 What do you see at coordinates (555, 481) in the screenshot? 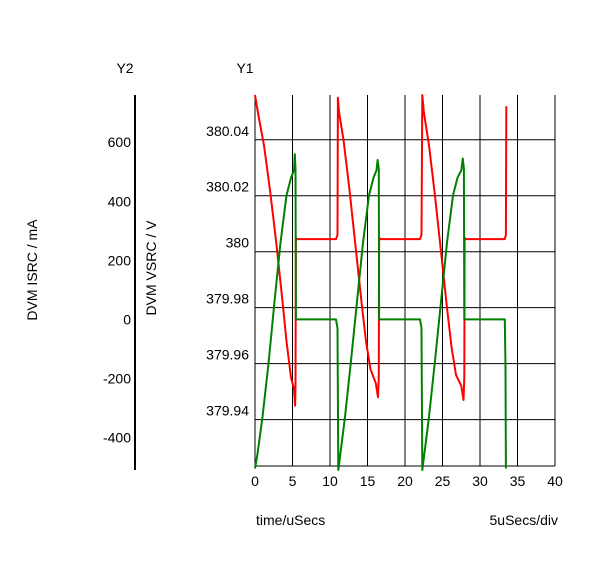
I see `x-tick-label: 40` at bounding box center [555, 481].